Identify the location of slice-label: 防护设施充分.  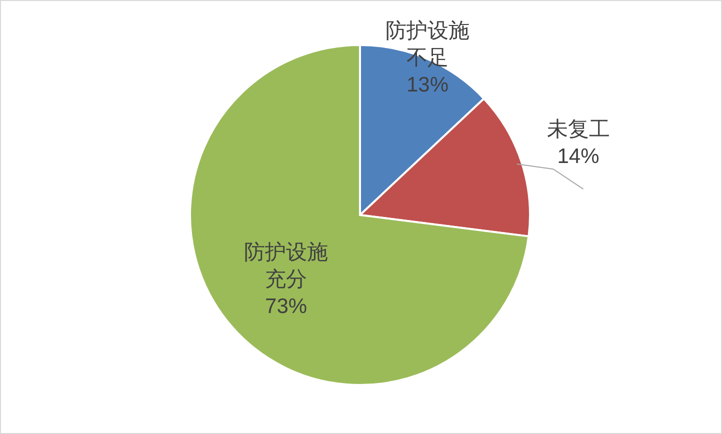
(286, 265).